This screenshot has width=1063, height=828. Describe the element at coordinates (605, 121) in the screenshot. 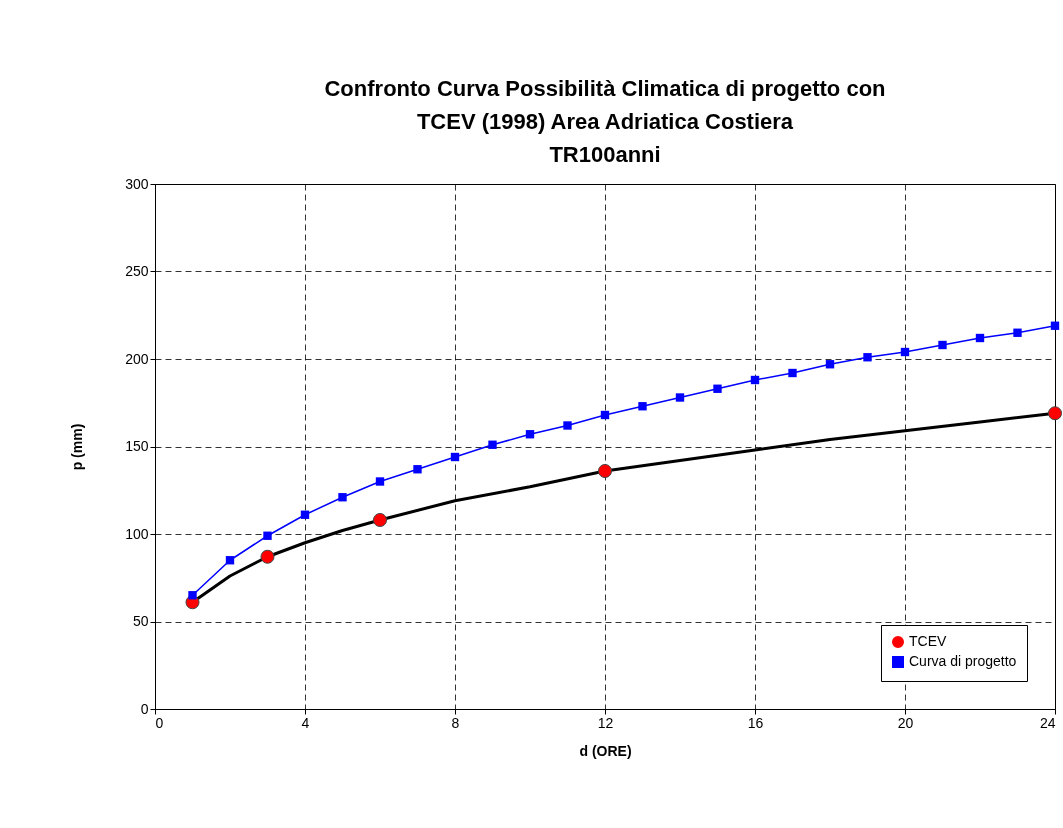

I see `chart-title: Confronto Curva Possibilità Climatica di progetto con TCEV (1998) Area Adriatica Costiera TR100anni` at that location.